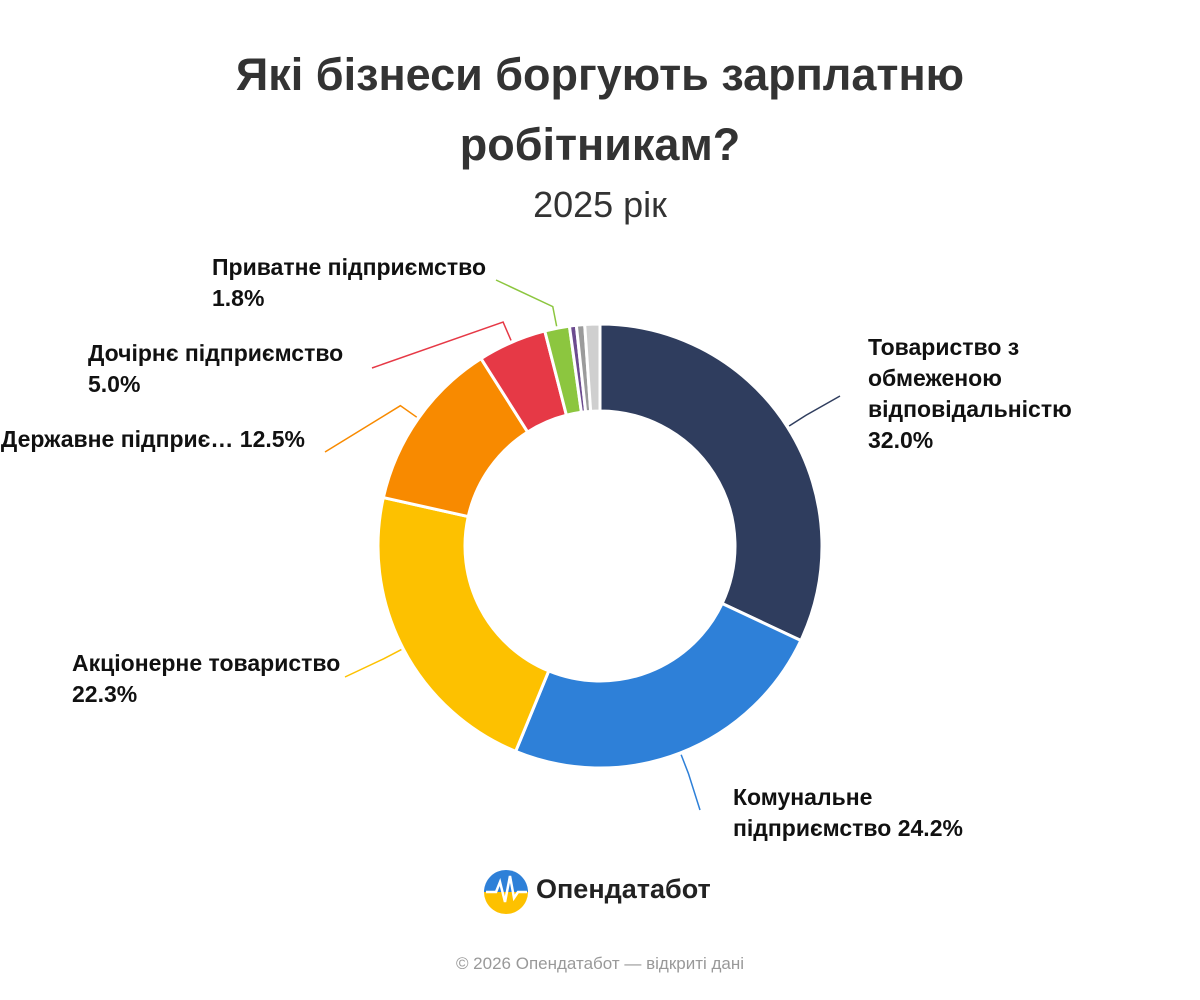 The image size is (1200, 1000). What do you see at coordinates (600, 204) in the screenshot?
I see `chart-subtitle: 2025 рік` at bounding box center [600, 204].